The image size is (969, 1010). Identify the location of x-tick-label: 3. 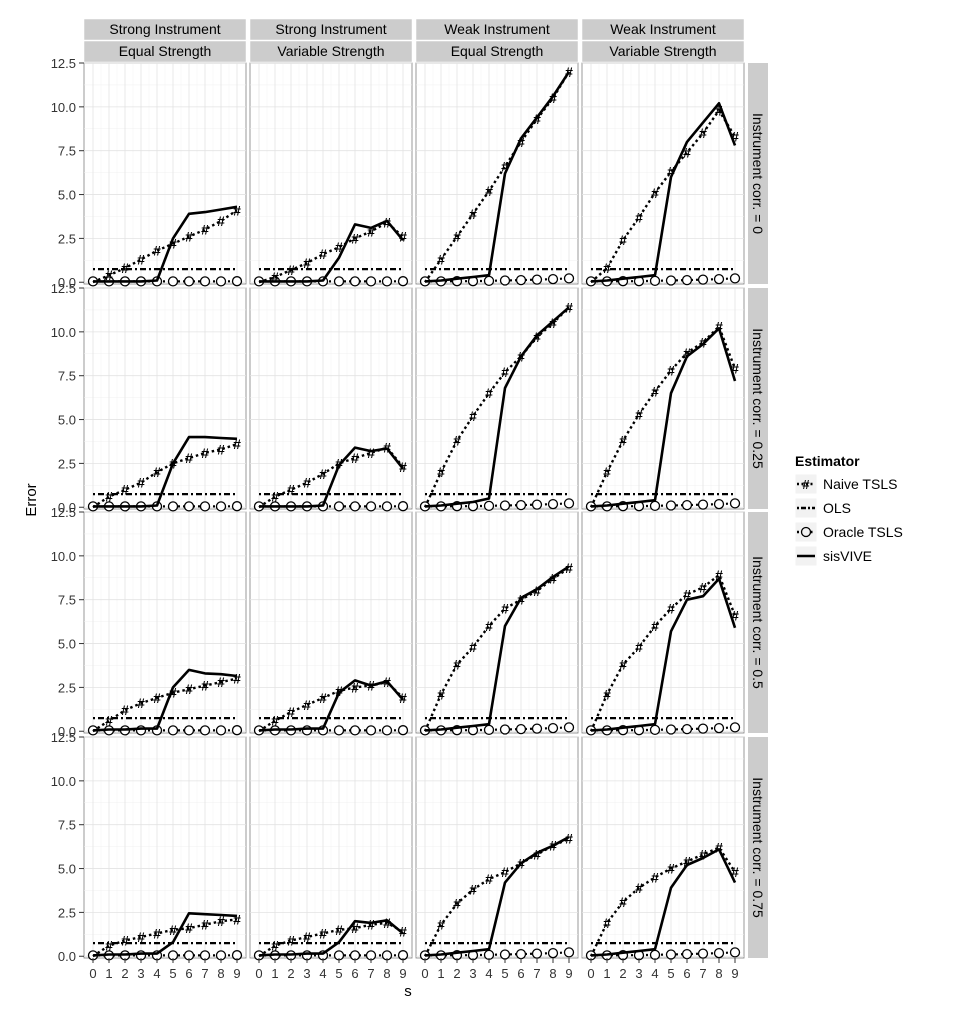
(140, 973).